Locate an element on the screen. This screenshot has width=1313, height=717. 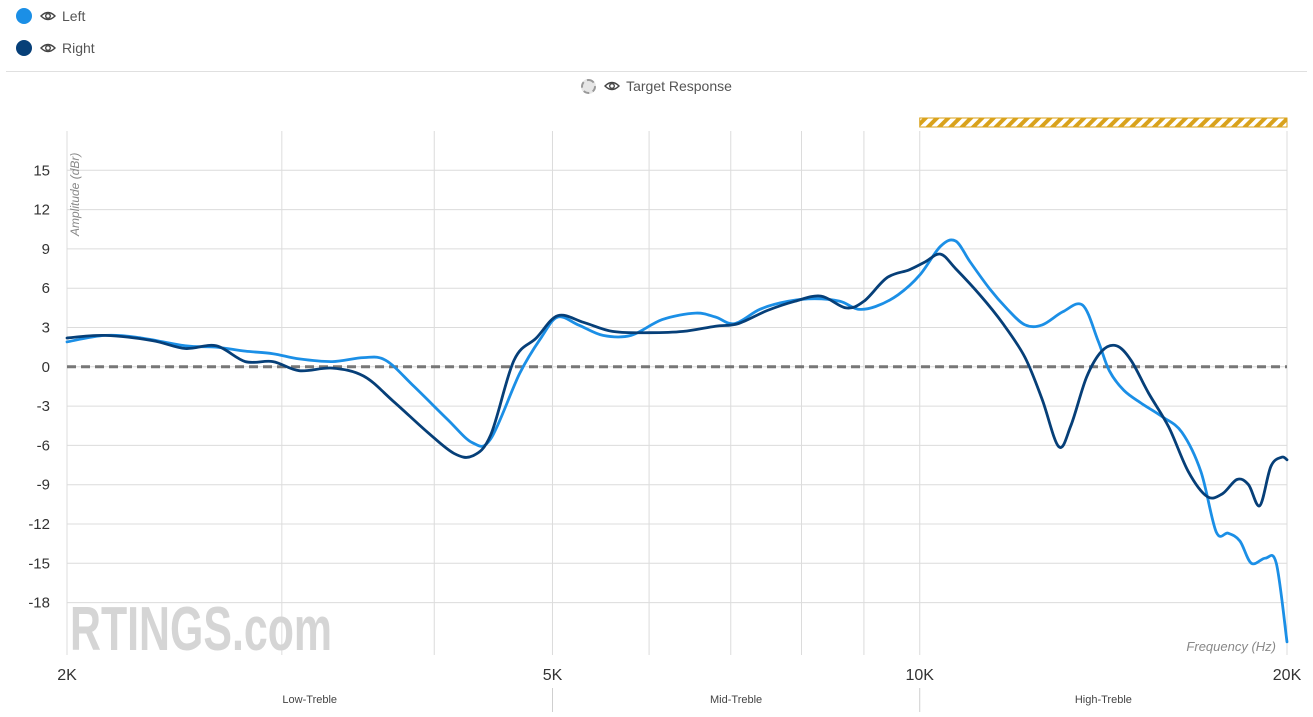
y-tick-label: -6 is located at coordinates (43, 445).